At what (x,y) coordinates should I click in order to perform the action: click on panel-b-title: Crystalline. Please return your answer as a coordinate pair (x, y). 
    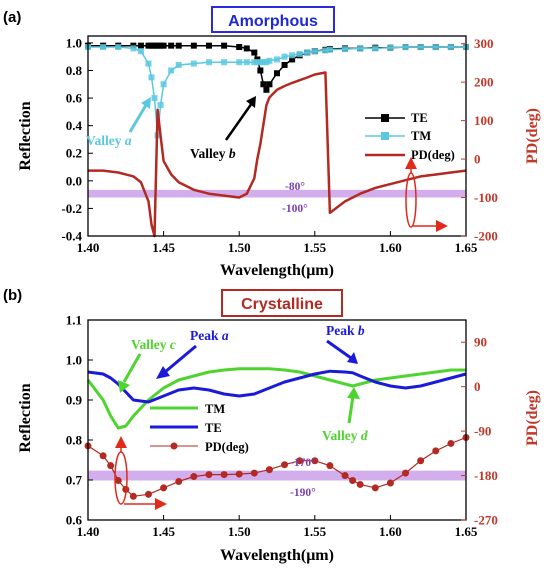
    Looking at the image, I should click on (282, 304).